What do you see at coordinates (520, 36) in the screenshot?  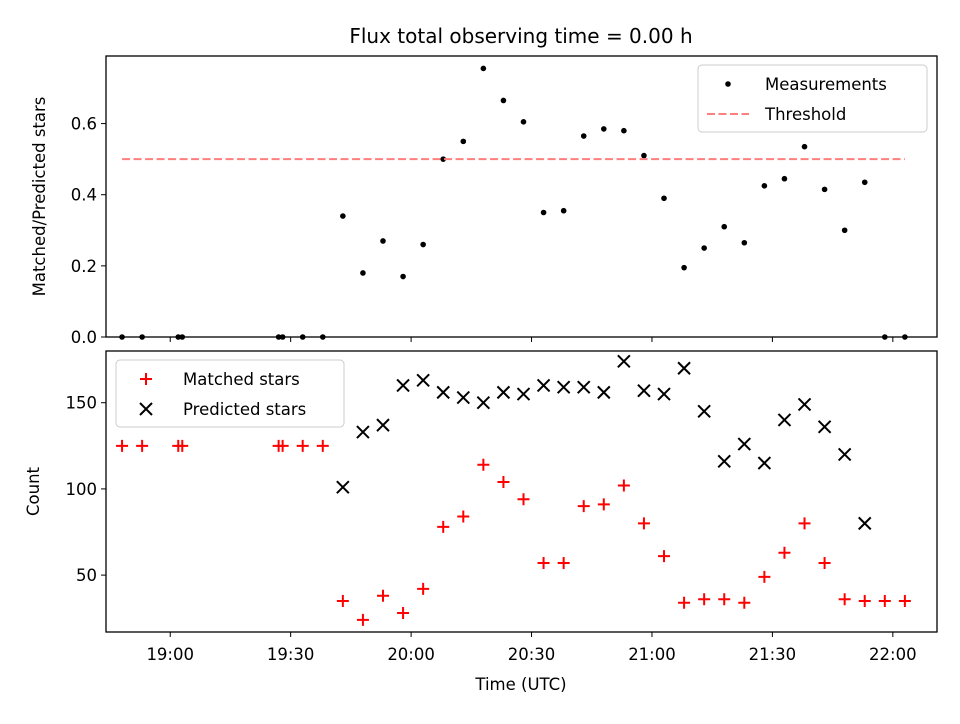 I see `chart-title: Flux total observing time = 0.00 h` at bounding box center [520, 36].